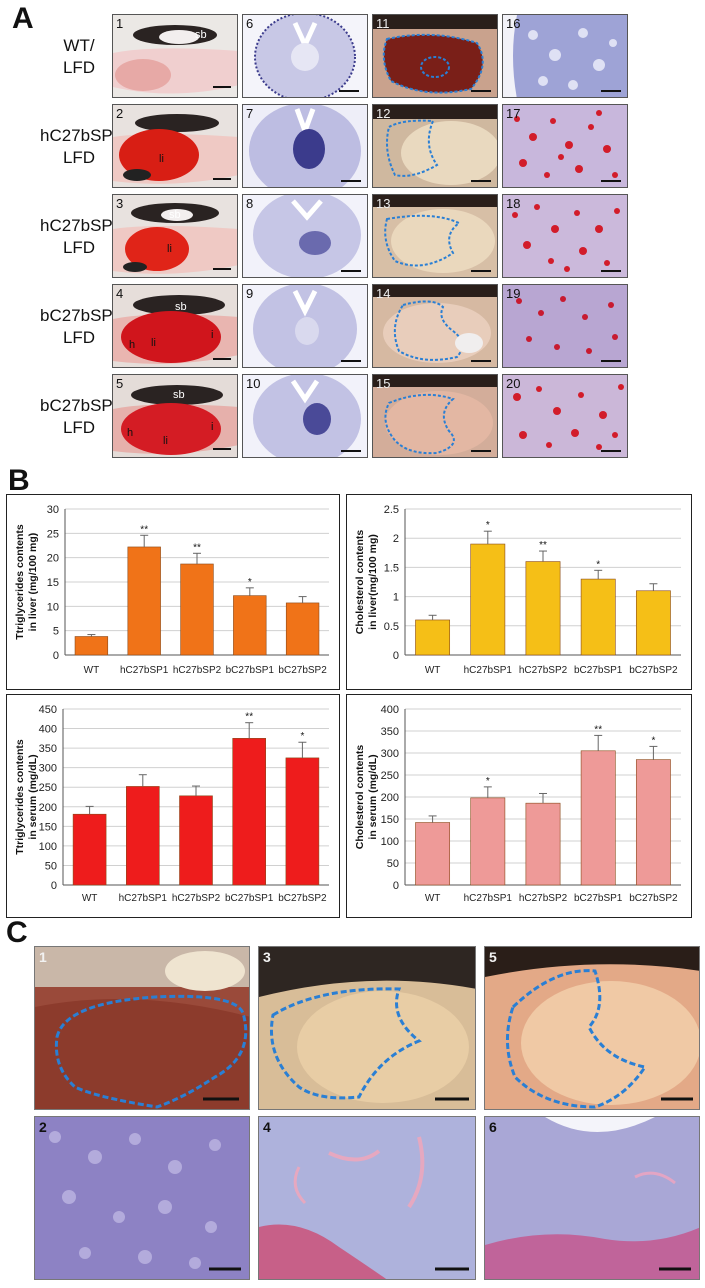  I want to click on y-tick-label: 10, so click(53, 607).